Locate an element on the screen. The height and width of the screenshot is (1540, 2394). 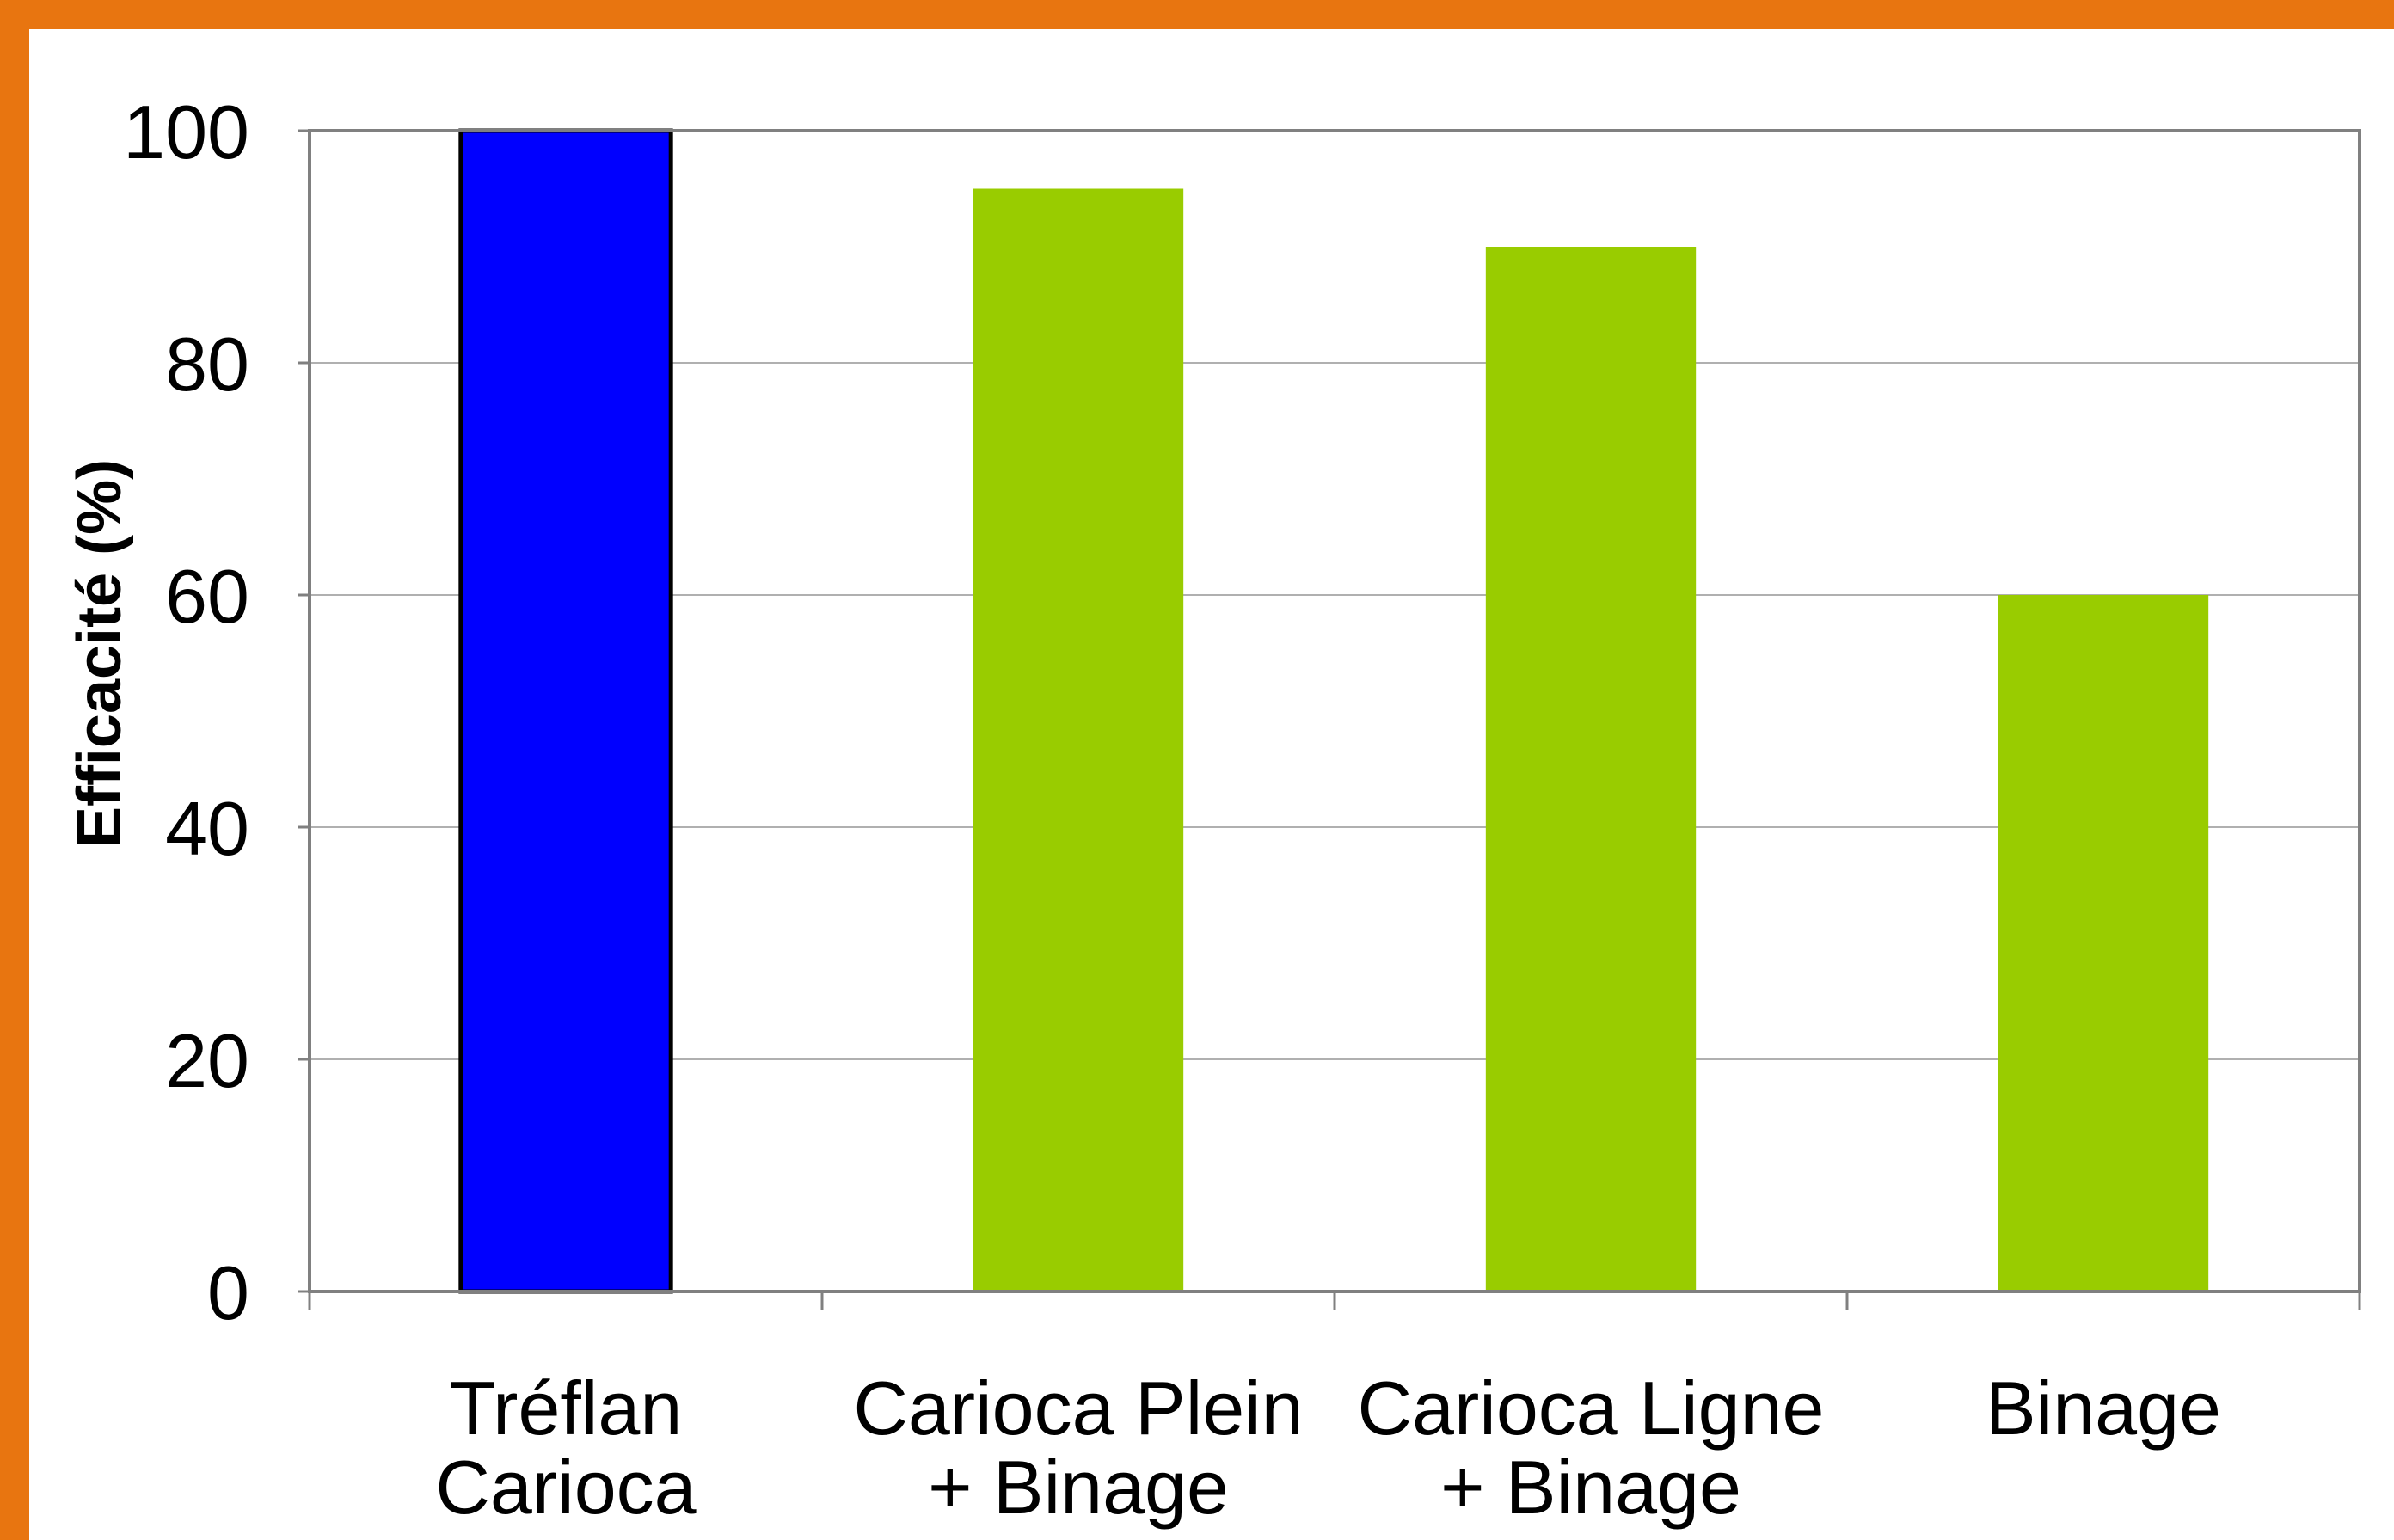
category-label: Carioca Plein is located at coordinates (1078, 1408).